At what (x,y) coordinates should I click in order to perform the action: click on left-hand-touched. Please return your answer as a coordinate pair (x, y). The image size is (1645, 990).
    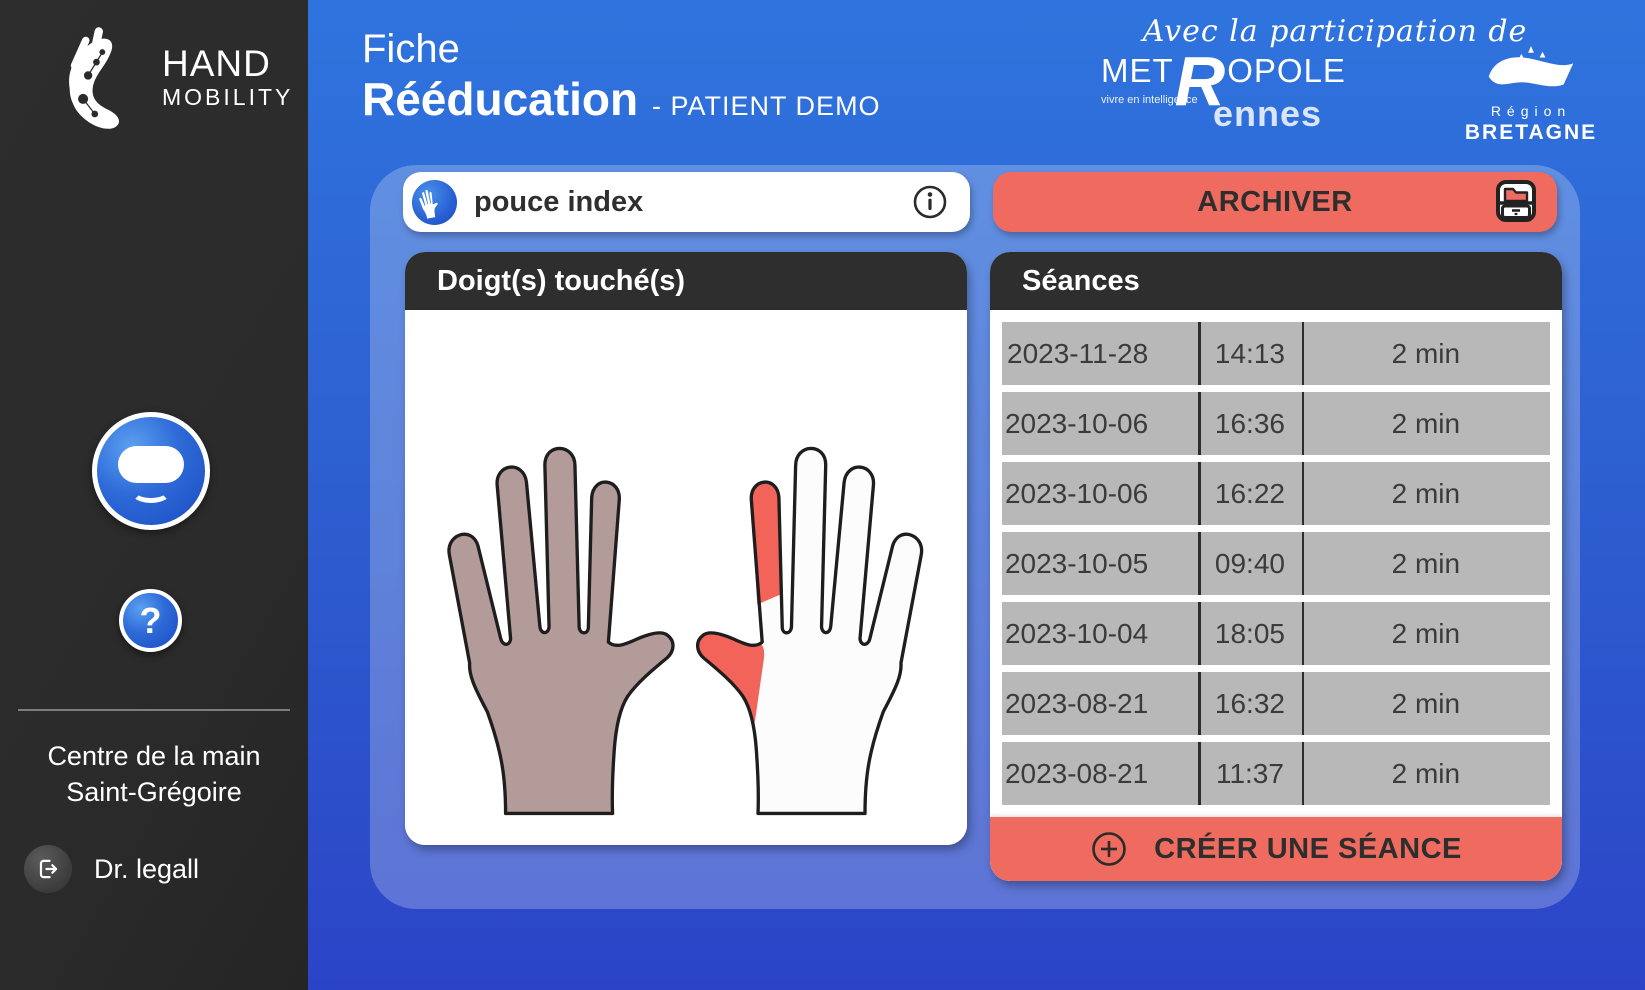
    Looking at the image, I should click on (561, 631).